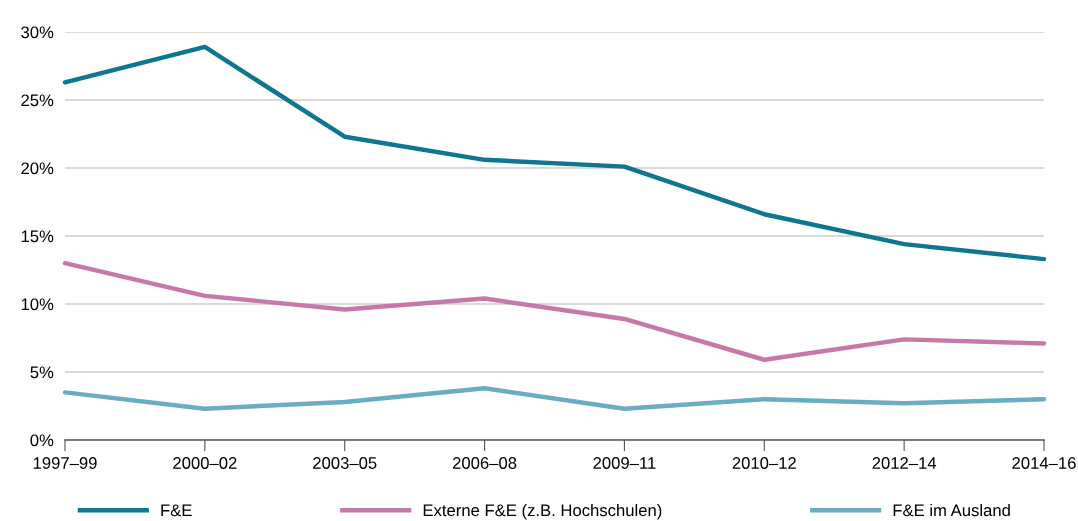 The height and width of the screenshot is (521, 1078). Describe the element at coordinates (951, 510) in the screenshot. I see `legend-label: F&E im Ausland` at that location.